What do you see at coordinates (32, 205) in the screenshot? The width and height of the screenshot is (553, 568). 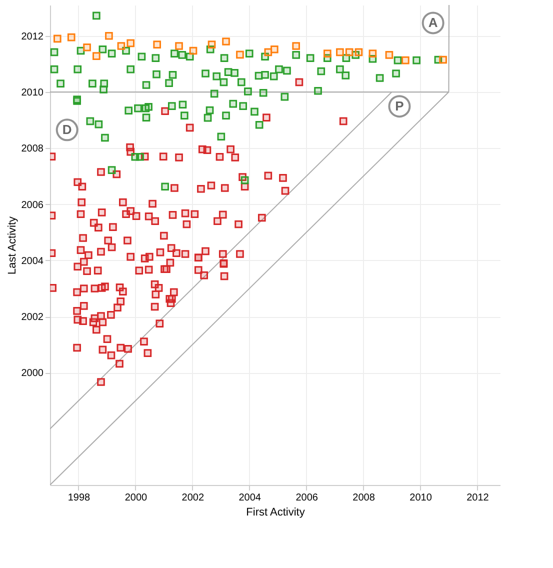 I see `y-tick-label: 2006` at bounding box center [32, 205].